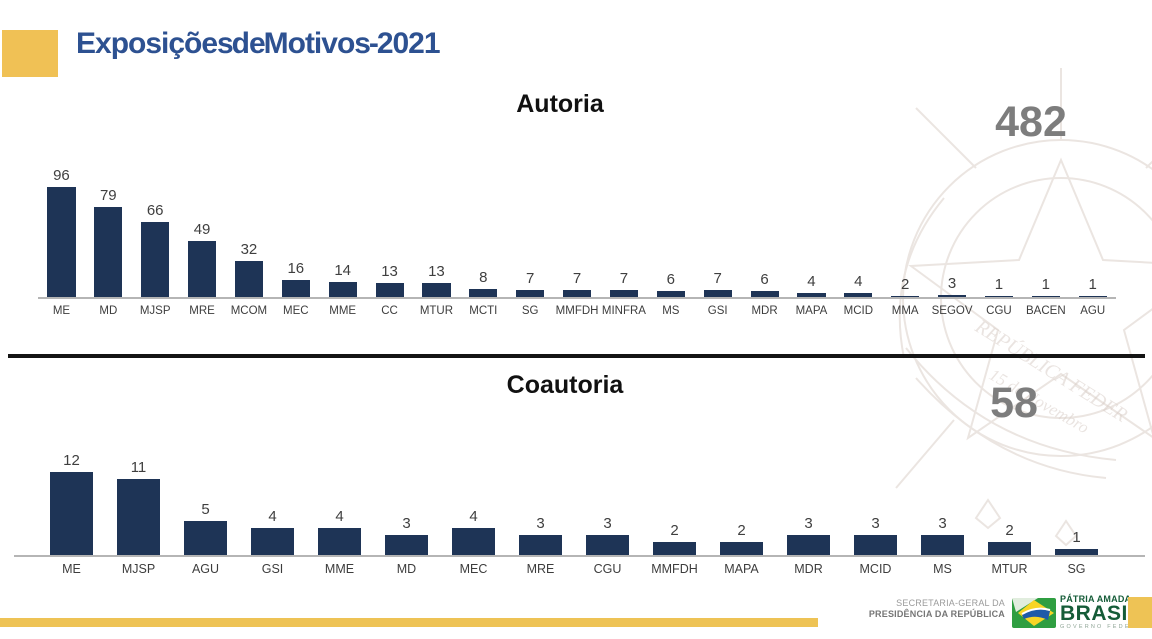 The height and width of the screenshot is (639, 1152). Describe the element at coordinates (389, 271) in the screenshot. I see `value-label: 13` at that location.